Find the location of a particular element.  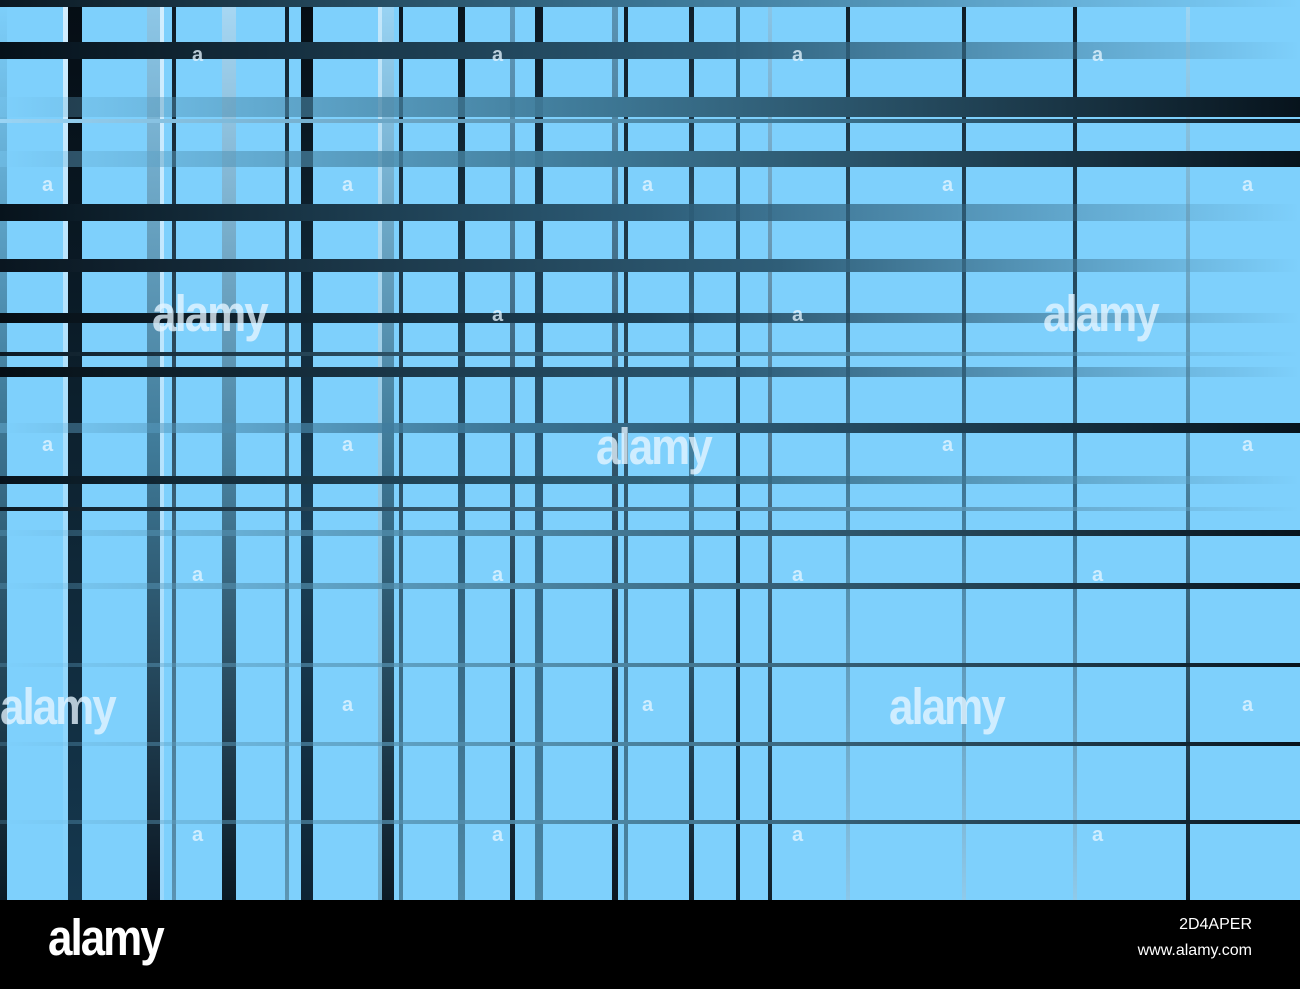

image-id-block: 2D4APER www.alamy.com is located at coordinates (1195, 938).